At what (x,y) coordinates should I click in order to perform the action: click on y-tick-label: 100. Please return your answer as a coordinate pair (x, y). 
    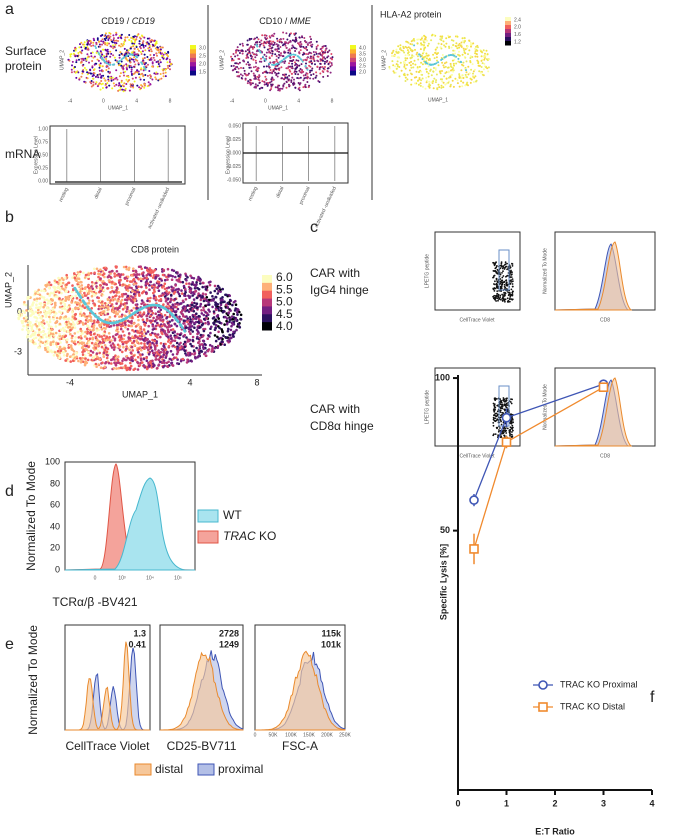
    Looking at the image, I should click on (442, 377).